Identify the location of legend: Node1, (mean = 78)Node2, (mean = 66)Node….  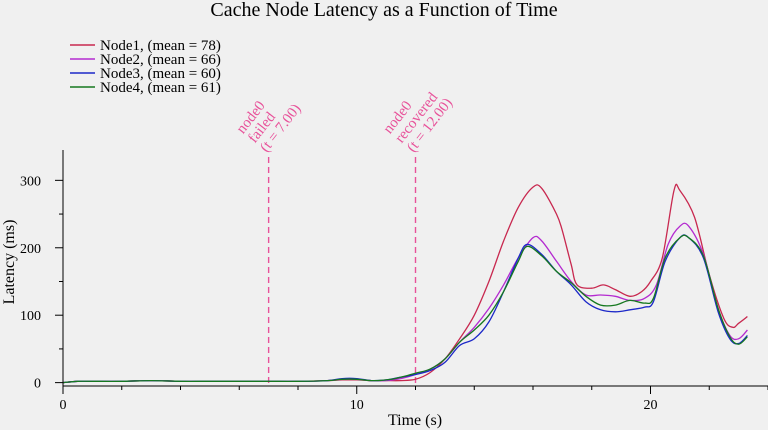
(145, 67).